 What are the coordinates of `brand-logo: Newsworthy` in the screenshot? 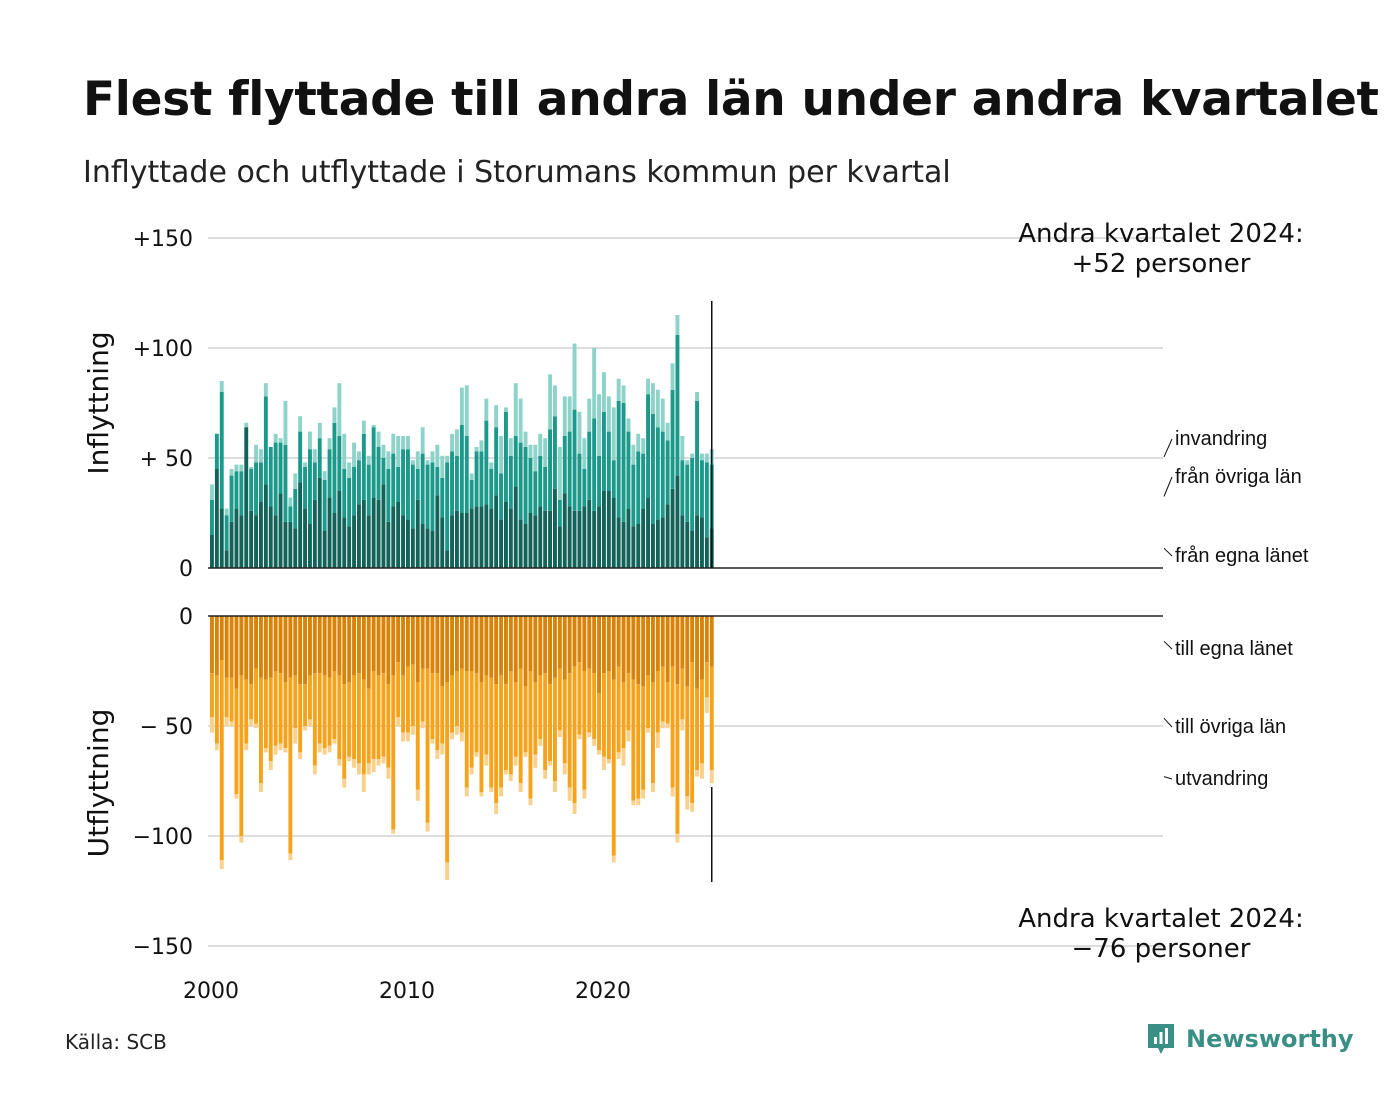 It's located at (1250, 1039).